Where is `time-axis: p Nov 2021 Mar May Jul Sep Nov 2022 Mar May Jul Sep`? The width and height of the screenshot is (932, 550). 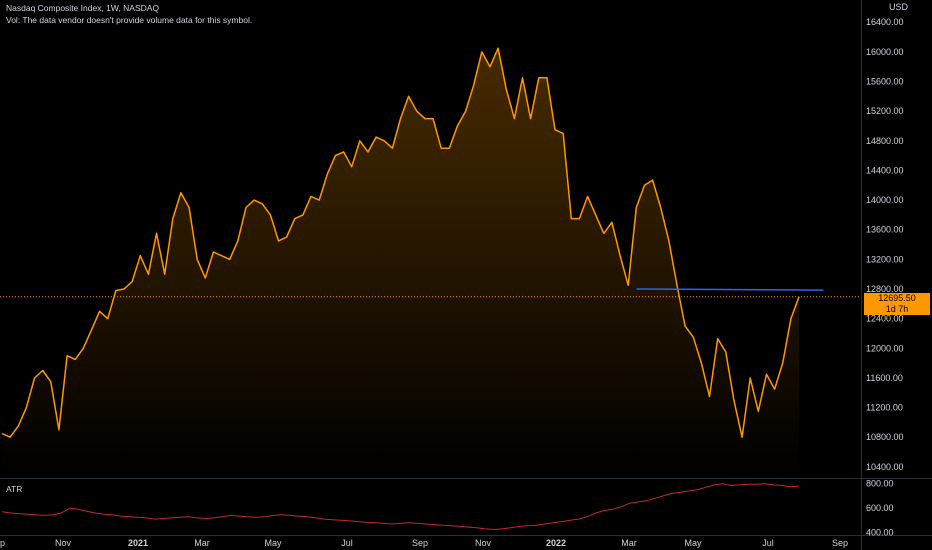
time-axis: p Nov 2021 Mar May Jul Sep Nov 2022 Mar May Jul Sep is located at coordinates (424, 543).